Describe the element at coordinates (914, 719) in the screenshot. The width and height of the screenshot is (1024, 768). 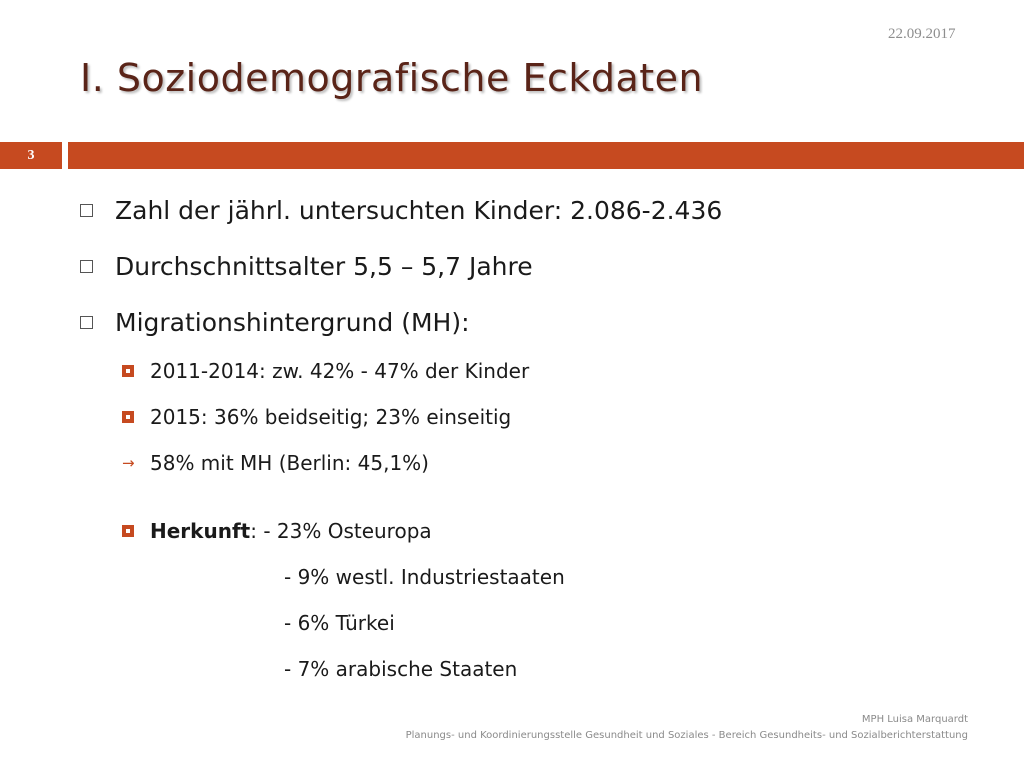
I see `footer-author: MPH Luisa Marquardt` at that location.